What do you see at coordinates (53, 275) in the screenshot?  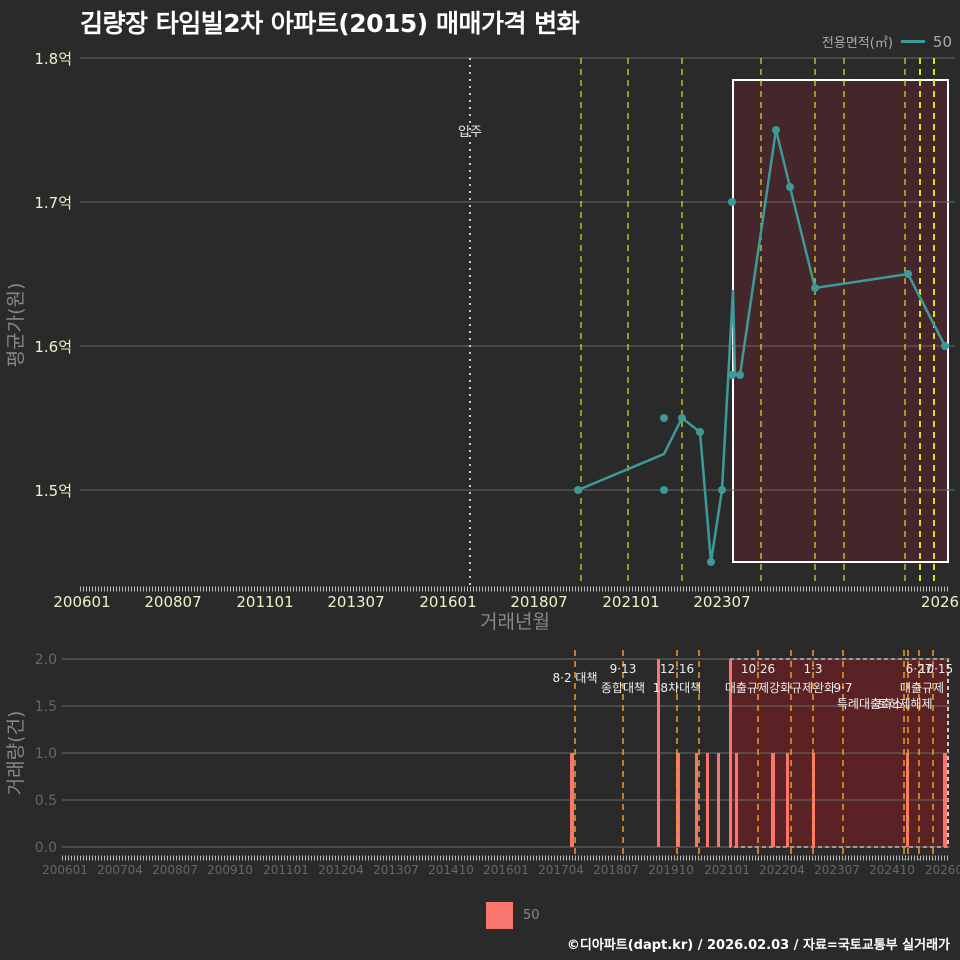 I see `top-y-ticks: 1.8억 1.7억 1.6억 1.5억` at bounding box center [53, 275].